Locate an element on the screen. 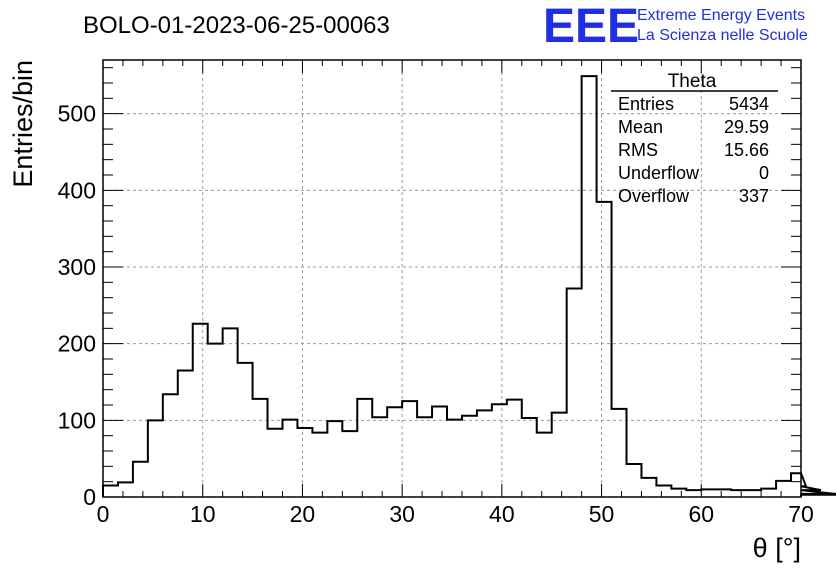  stats-row-value: 337 is located at coordinates (754, 196).